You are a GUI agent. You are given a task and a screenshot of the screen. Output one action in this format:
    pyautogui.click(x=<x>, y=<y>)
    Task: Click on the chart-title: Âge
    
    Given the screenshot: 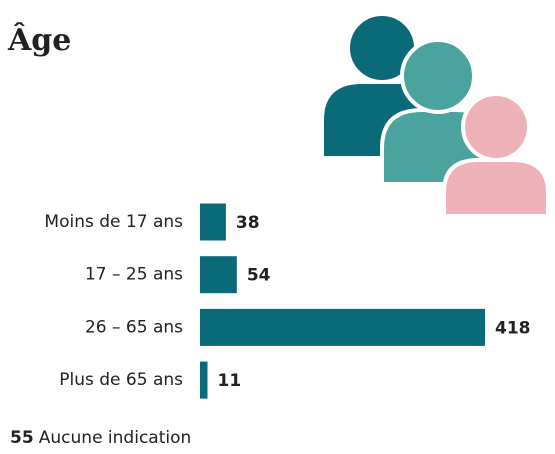 What is the action you would take?
    pyautogui.click(x=39, y=40)
    